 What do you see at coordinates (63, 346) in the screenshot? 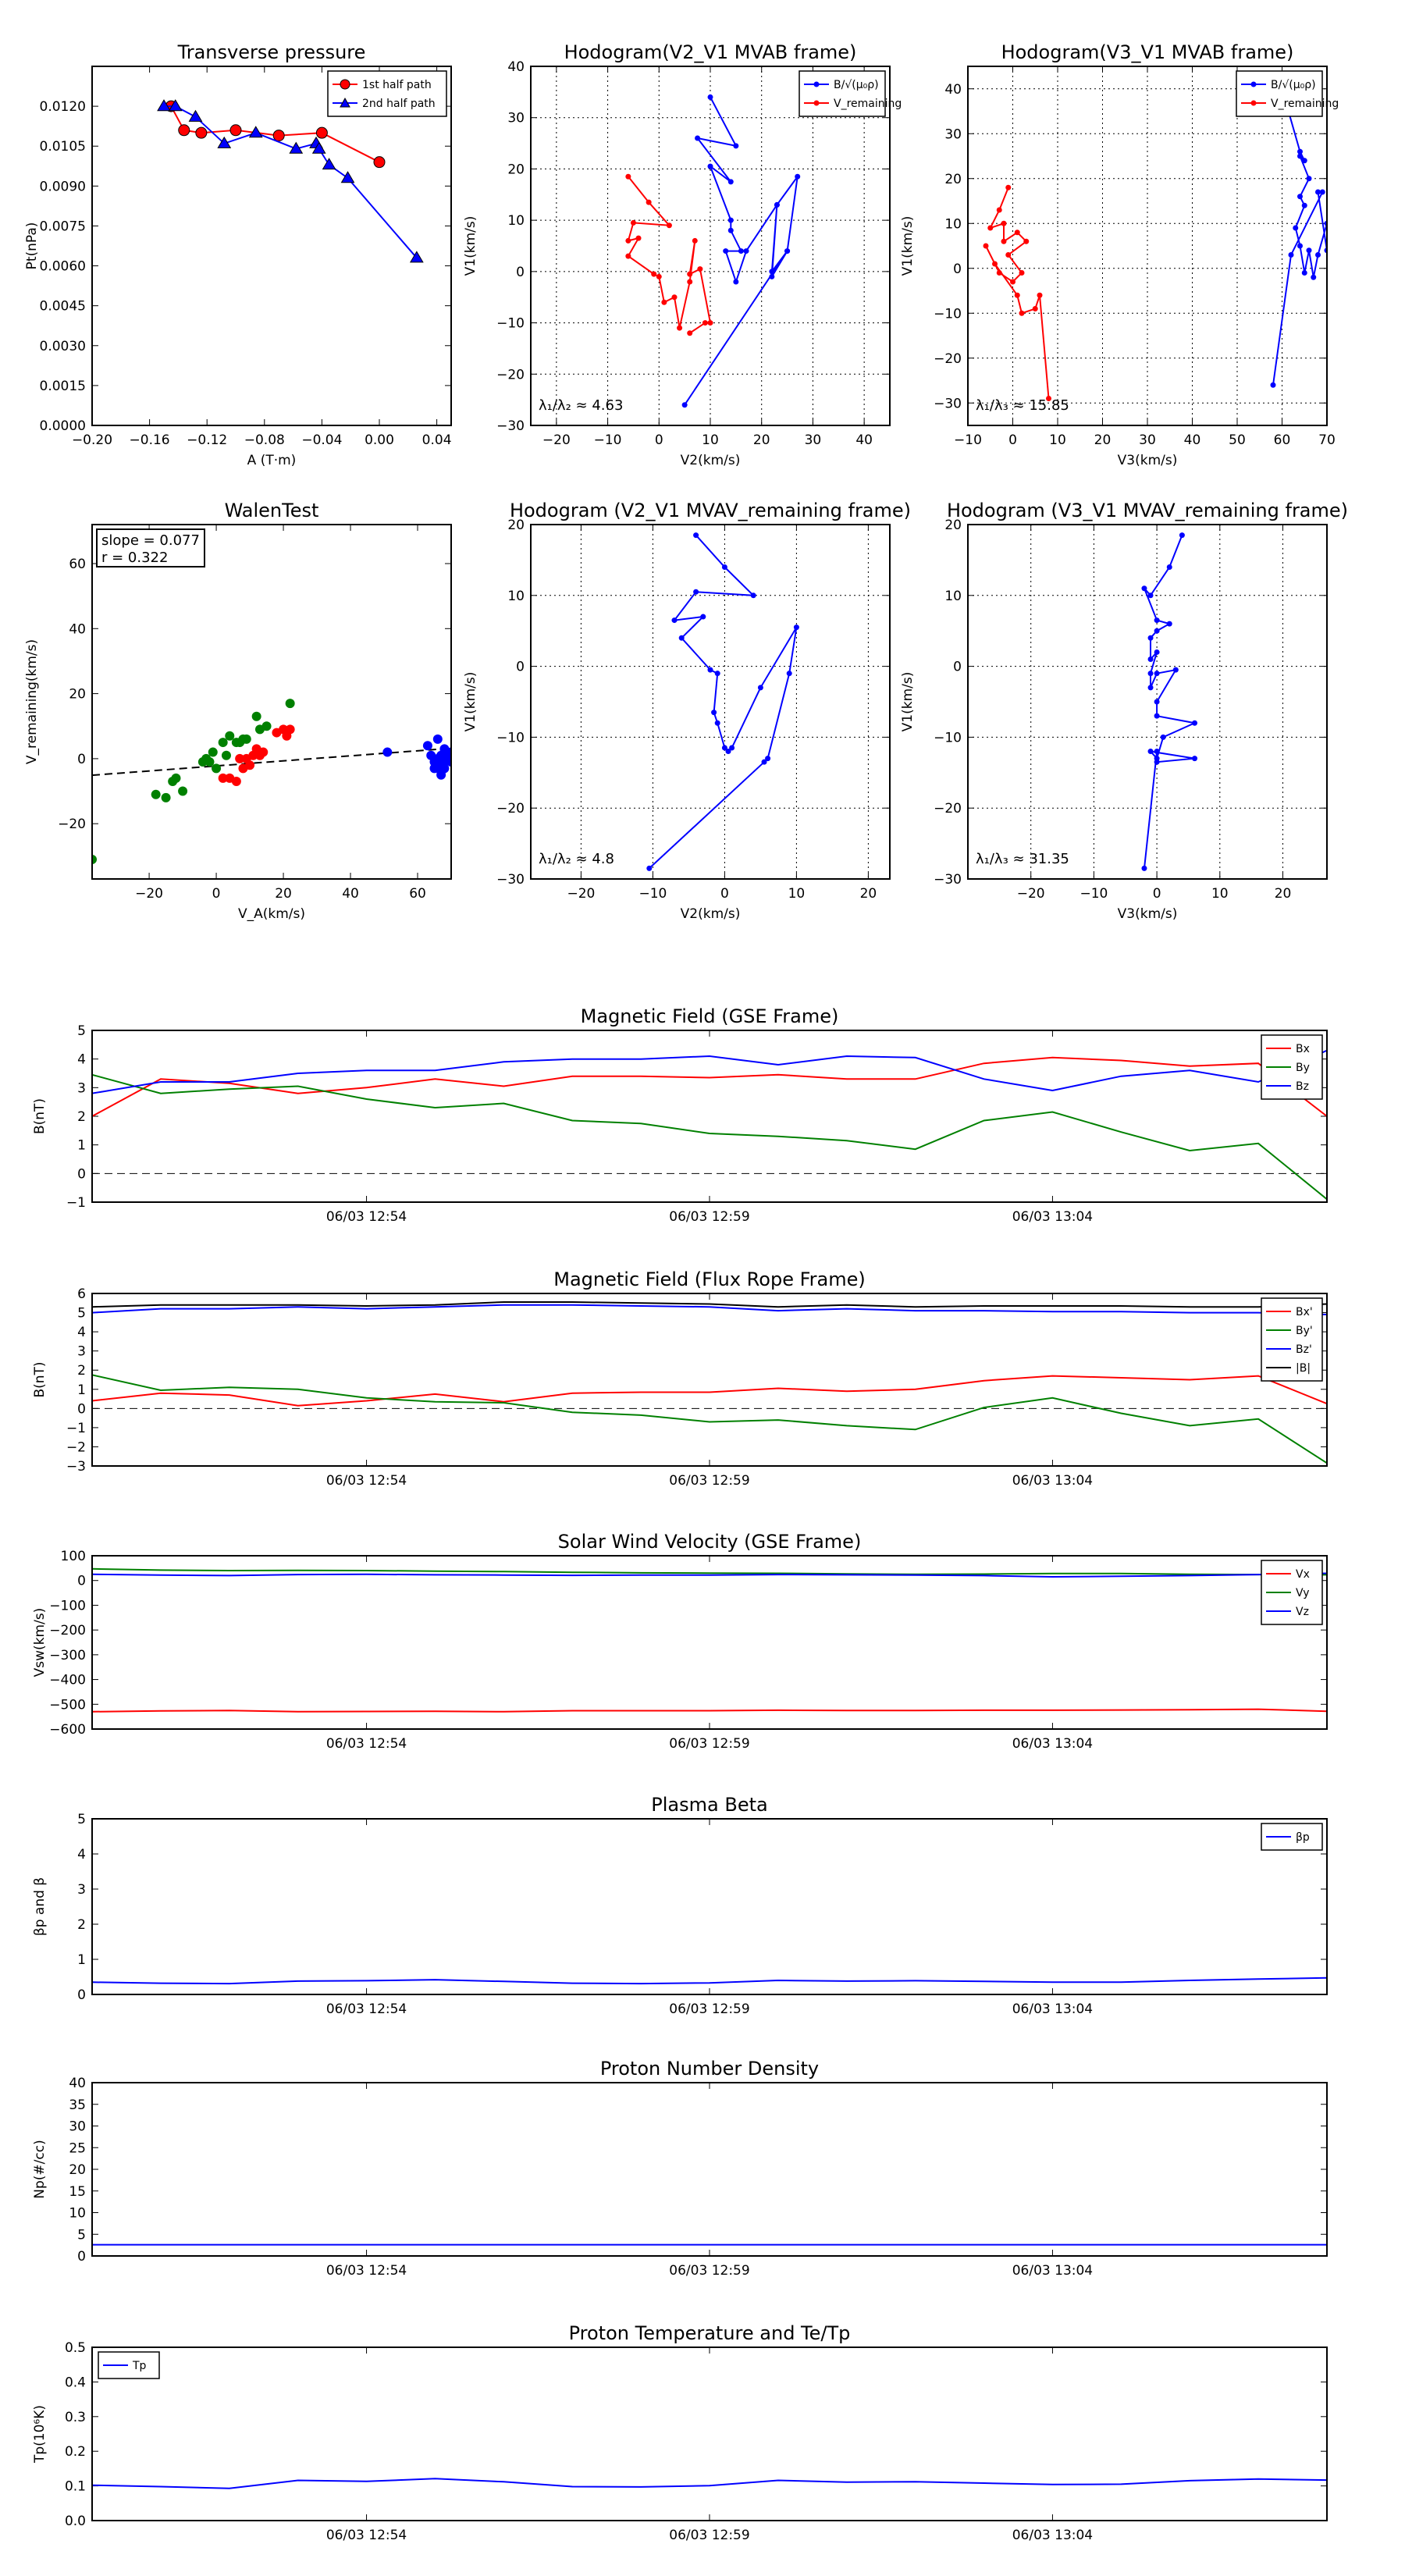
I see `y-tick-label: 0.0030` at bounding box center [63, 346].